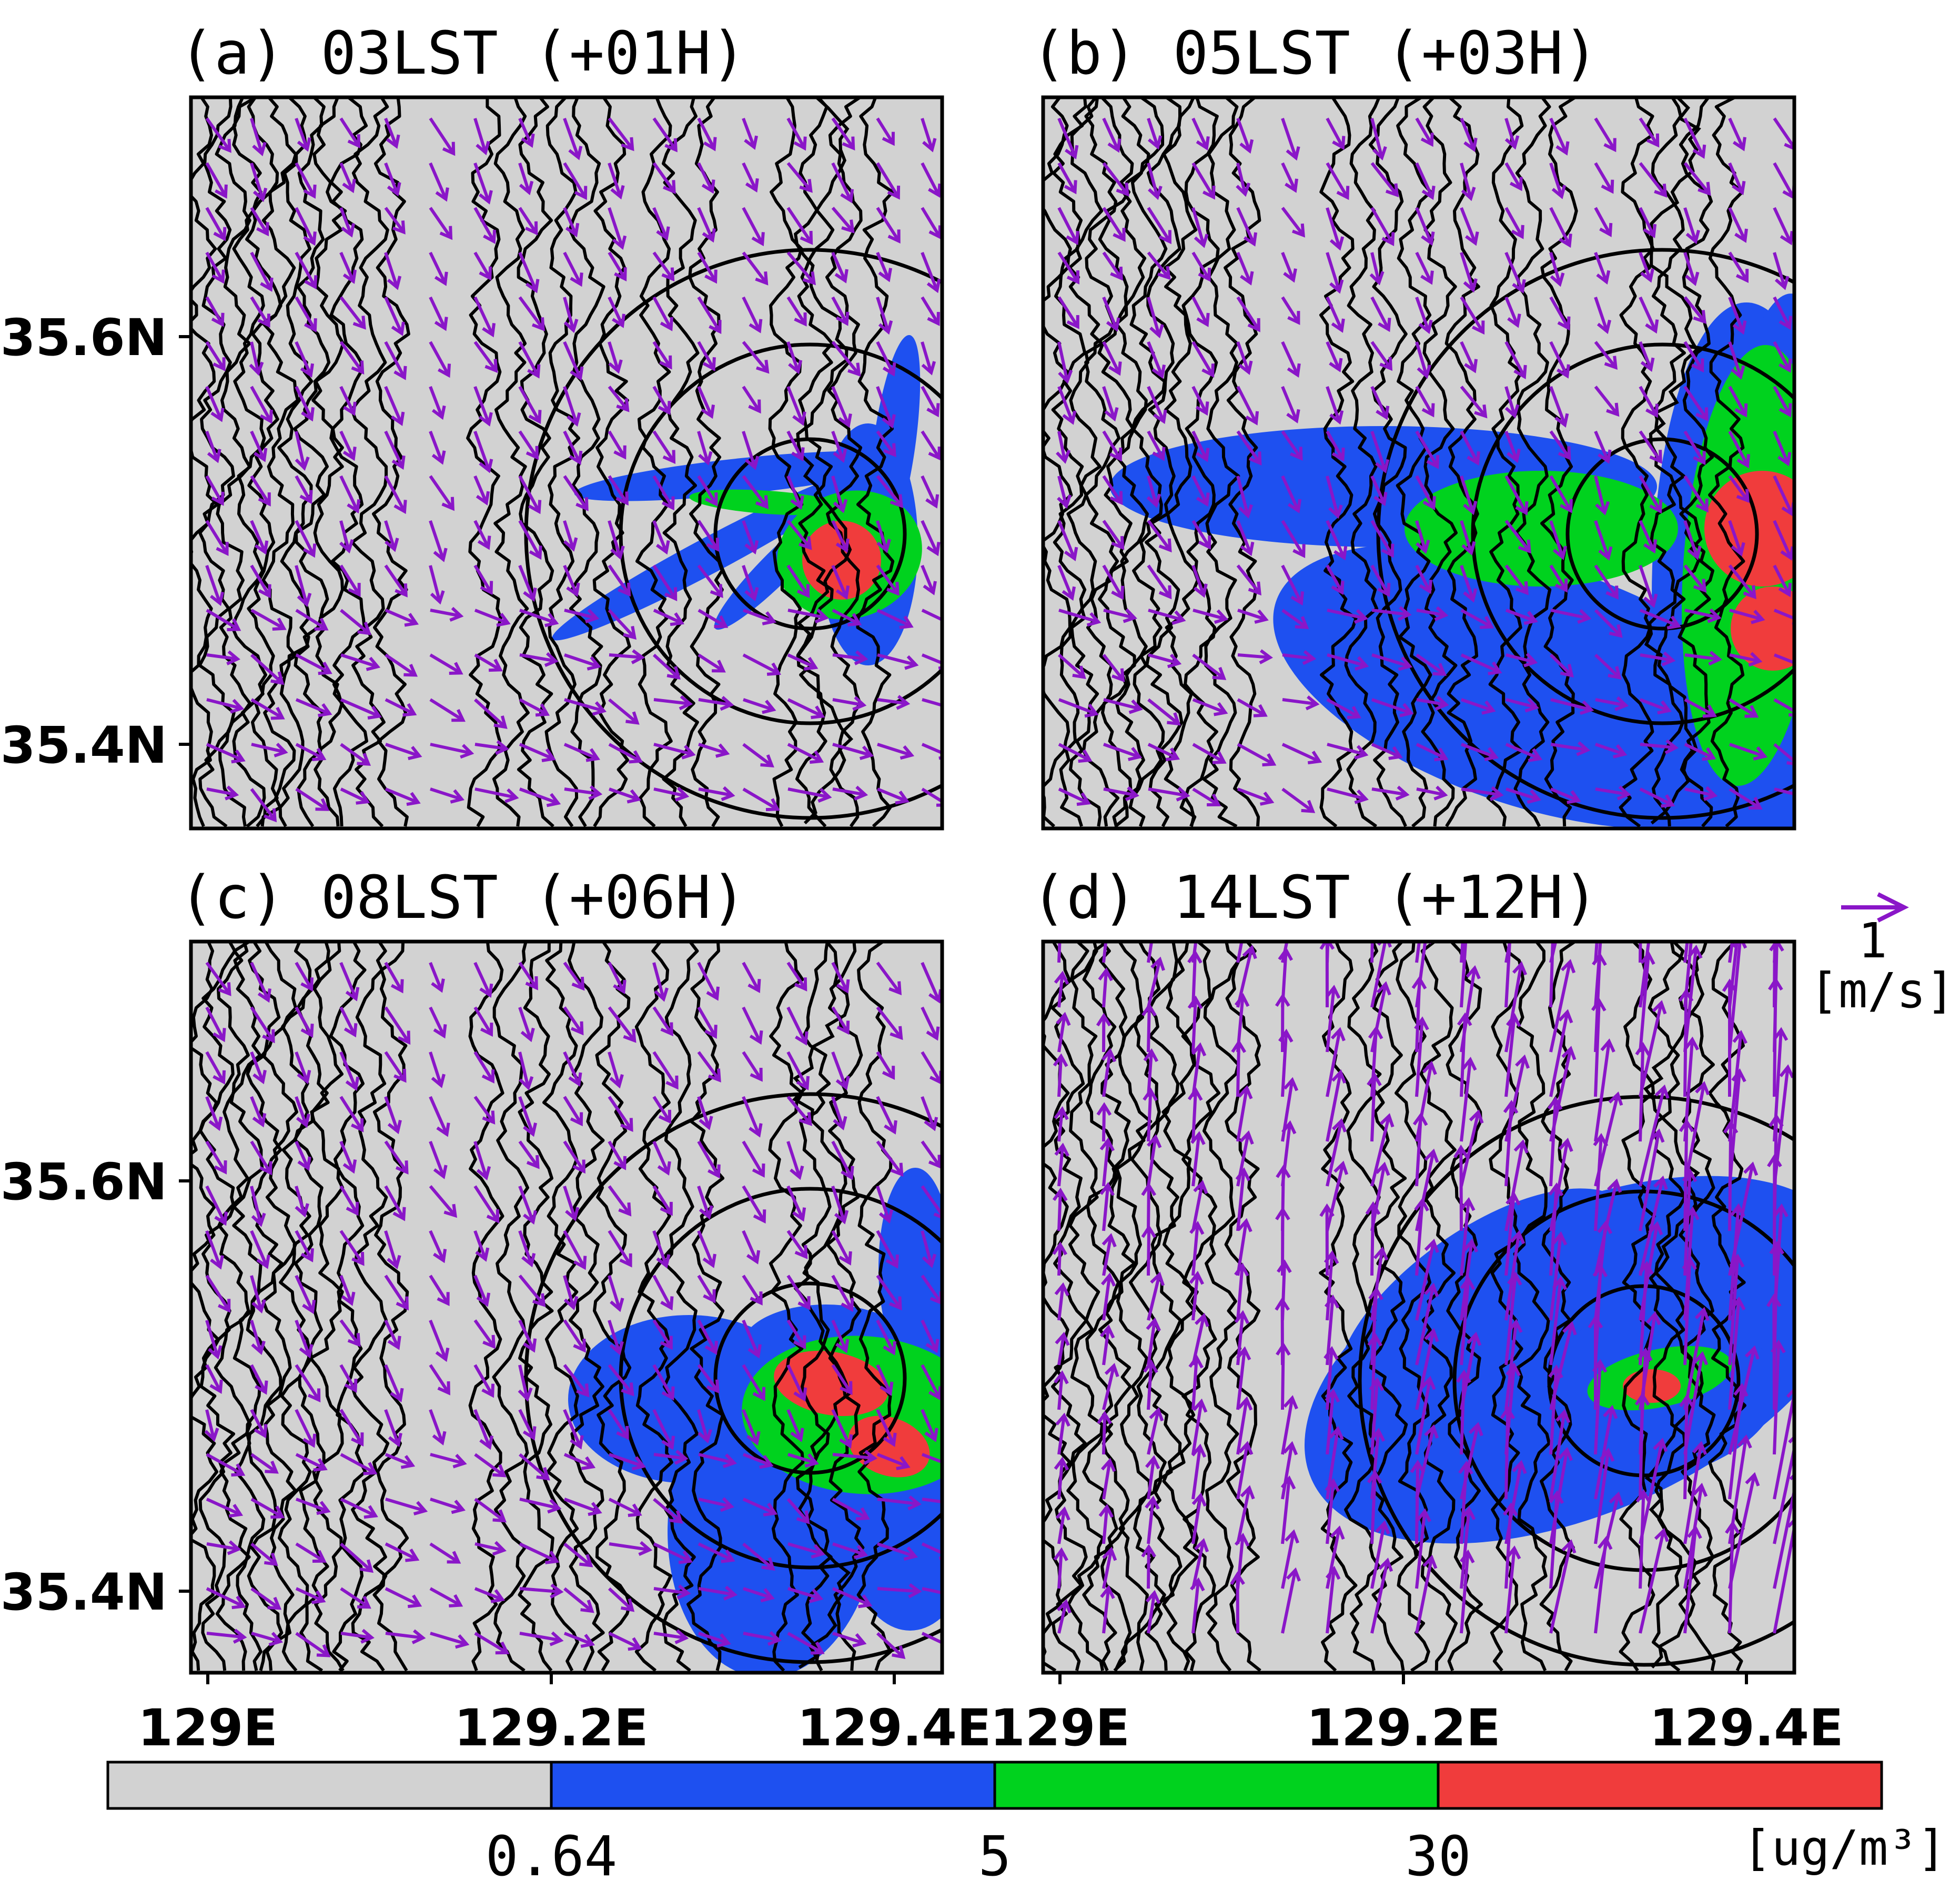 The width and height of the screenshot is (1960, 1891). What do you see at coordinates (263, 462) in the screenshot?
I see `terrain-contour` at bounding box center [263, 462].